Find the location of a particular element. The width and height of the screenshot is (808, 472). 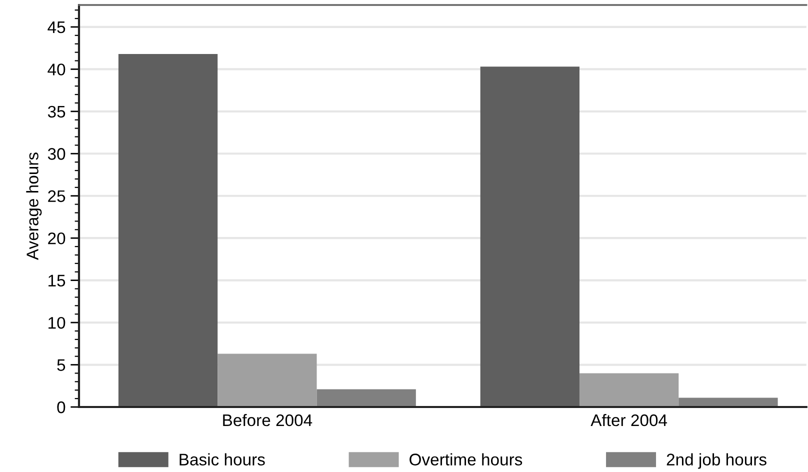

y-tick-label: 15 is located at coordinates (57, 280).